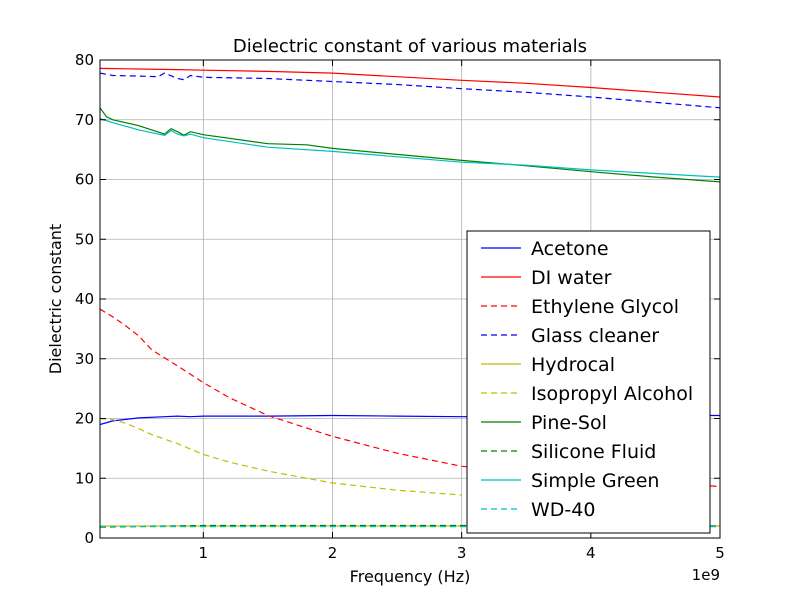 The width and height of the screenshot is (800, 597). What do you see at coordinates (570, 249) in the screenshot?
I see `legend-label: Acetone` at bounding box center [570, 249].